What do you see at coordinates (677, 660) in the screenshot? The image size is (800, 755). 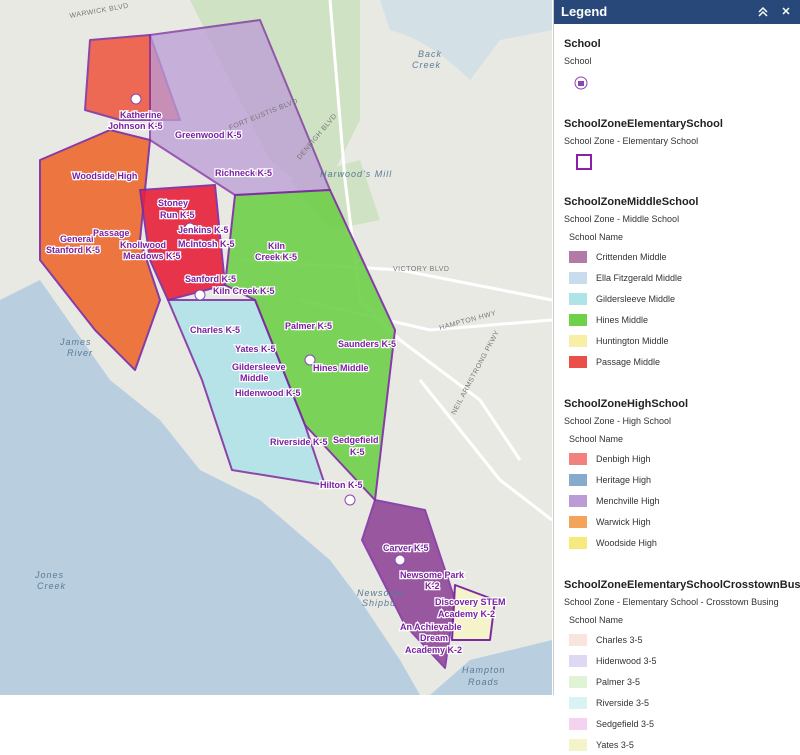 I see `legend-item: Hidenwood 3-5` at bounding box center [677, 660].